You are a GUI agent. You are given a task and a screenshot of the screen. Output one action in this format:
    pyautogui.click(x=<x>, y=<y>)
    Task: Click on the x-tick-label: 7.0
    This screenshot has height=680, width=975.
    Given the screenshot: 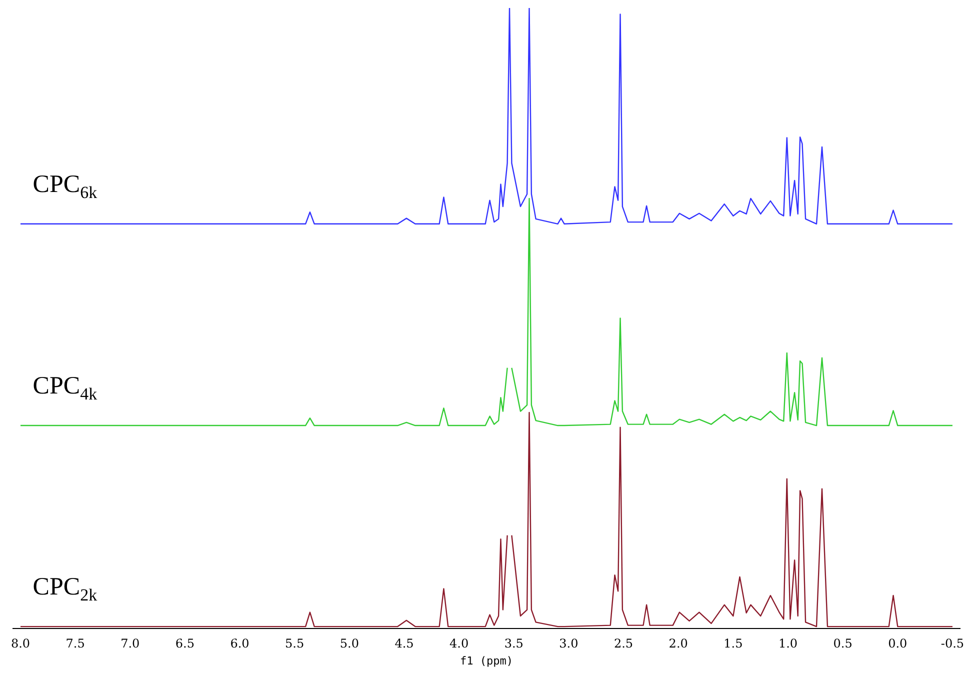 What is the action you would take?
    pyautogui.click(x=130, y=643)
    